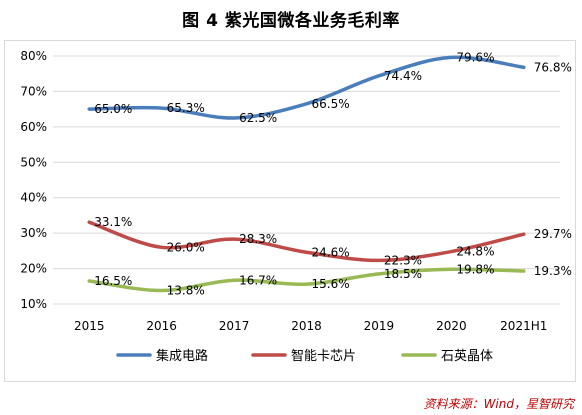  I want to click on data-label: 65.3%, so click(186, 108).